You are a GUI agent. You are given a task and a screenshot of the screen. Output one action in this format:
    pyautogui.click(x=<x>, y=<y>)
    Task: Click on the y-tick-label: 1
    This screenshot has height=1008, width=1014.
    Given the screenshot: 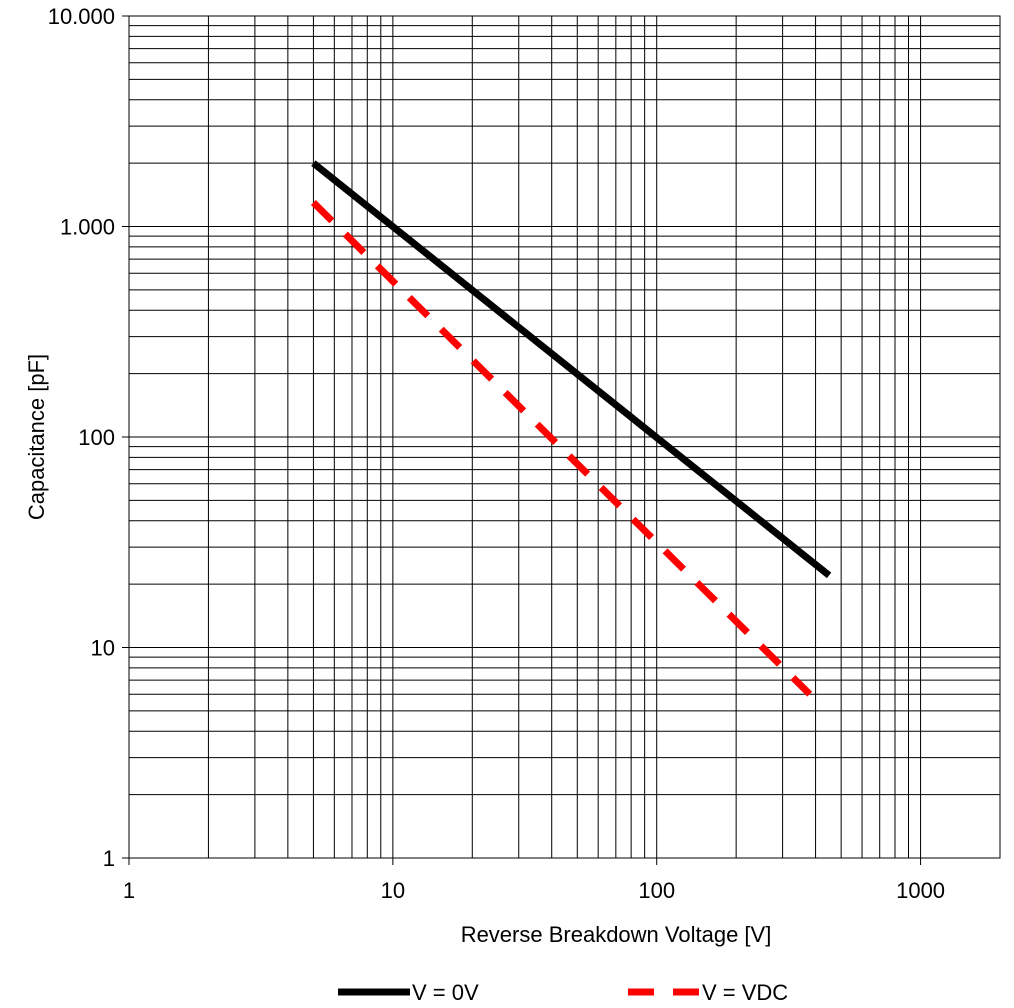 What is the action you would take?
    pyautogui.click(x=109, y=858)
    